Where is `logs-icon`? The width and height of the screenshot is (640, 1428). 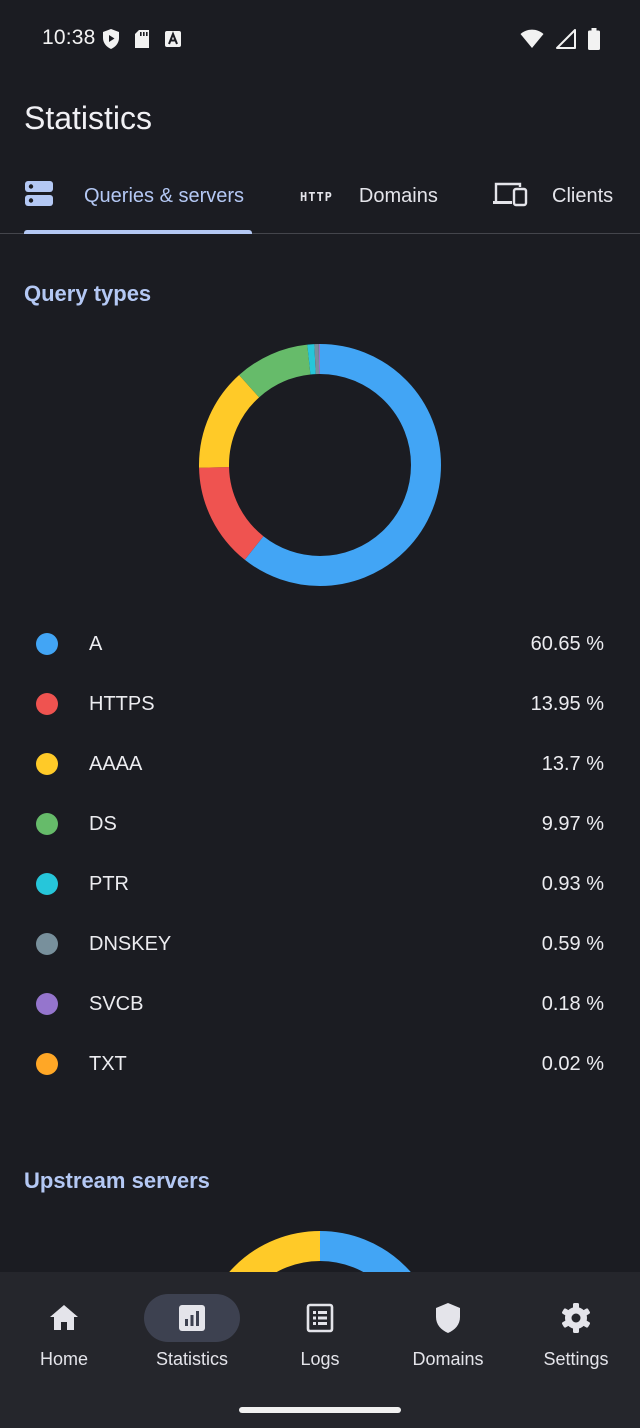
logs-icon is located at coordinates (320, 1318).